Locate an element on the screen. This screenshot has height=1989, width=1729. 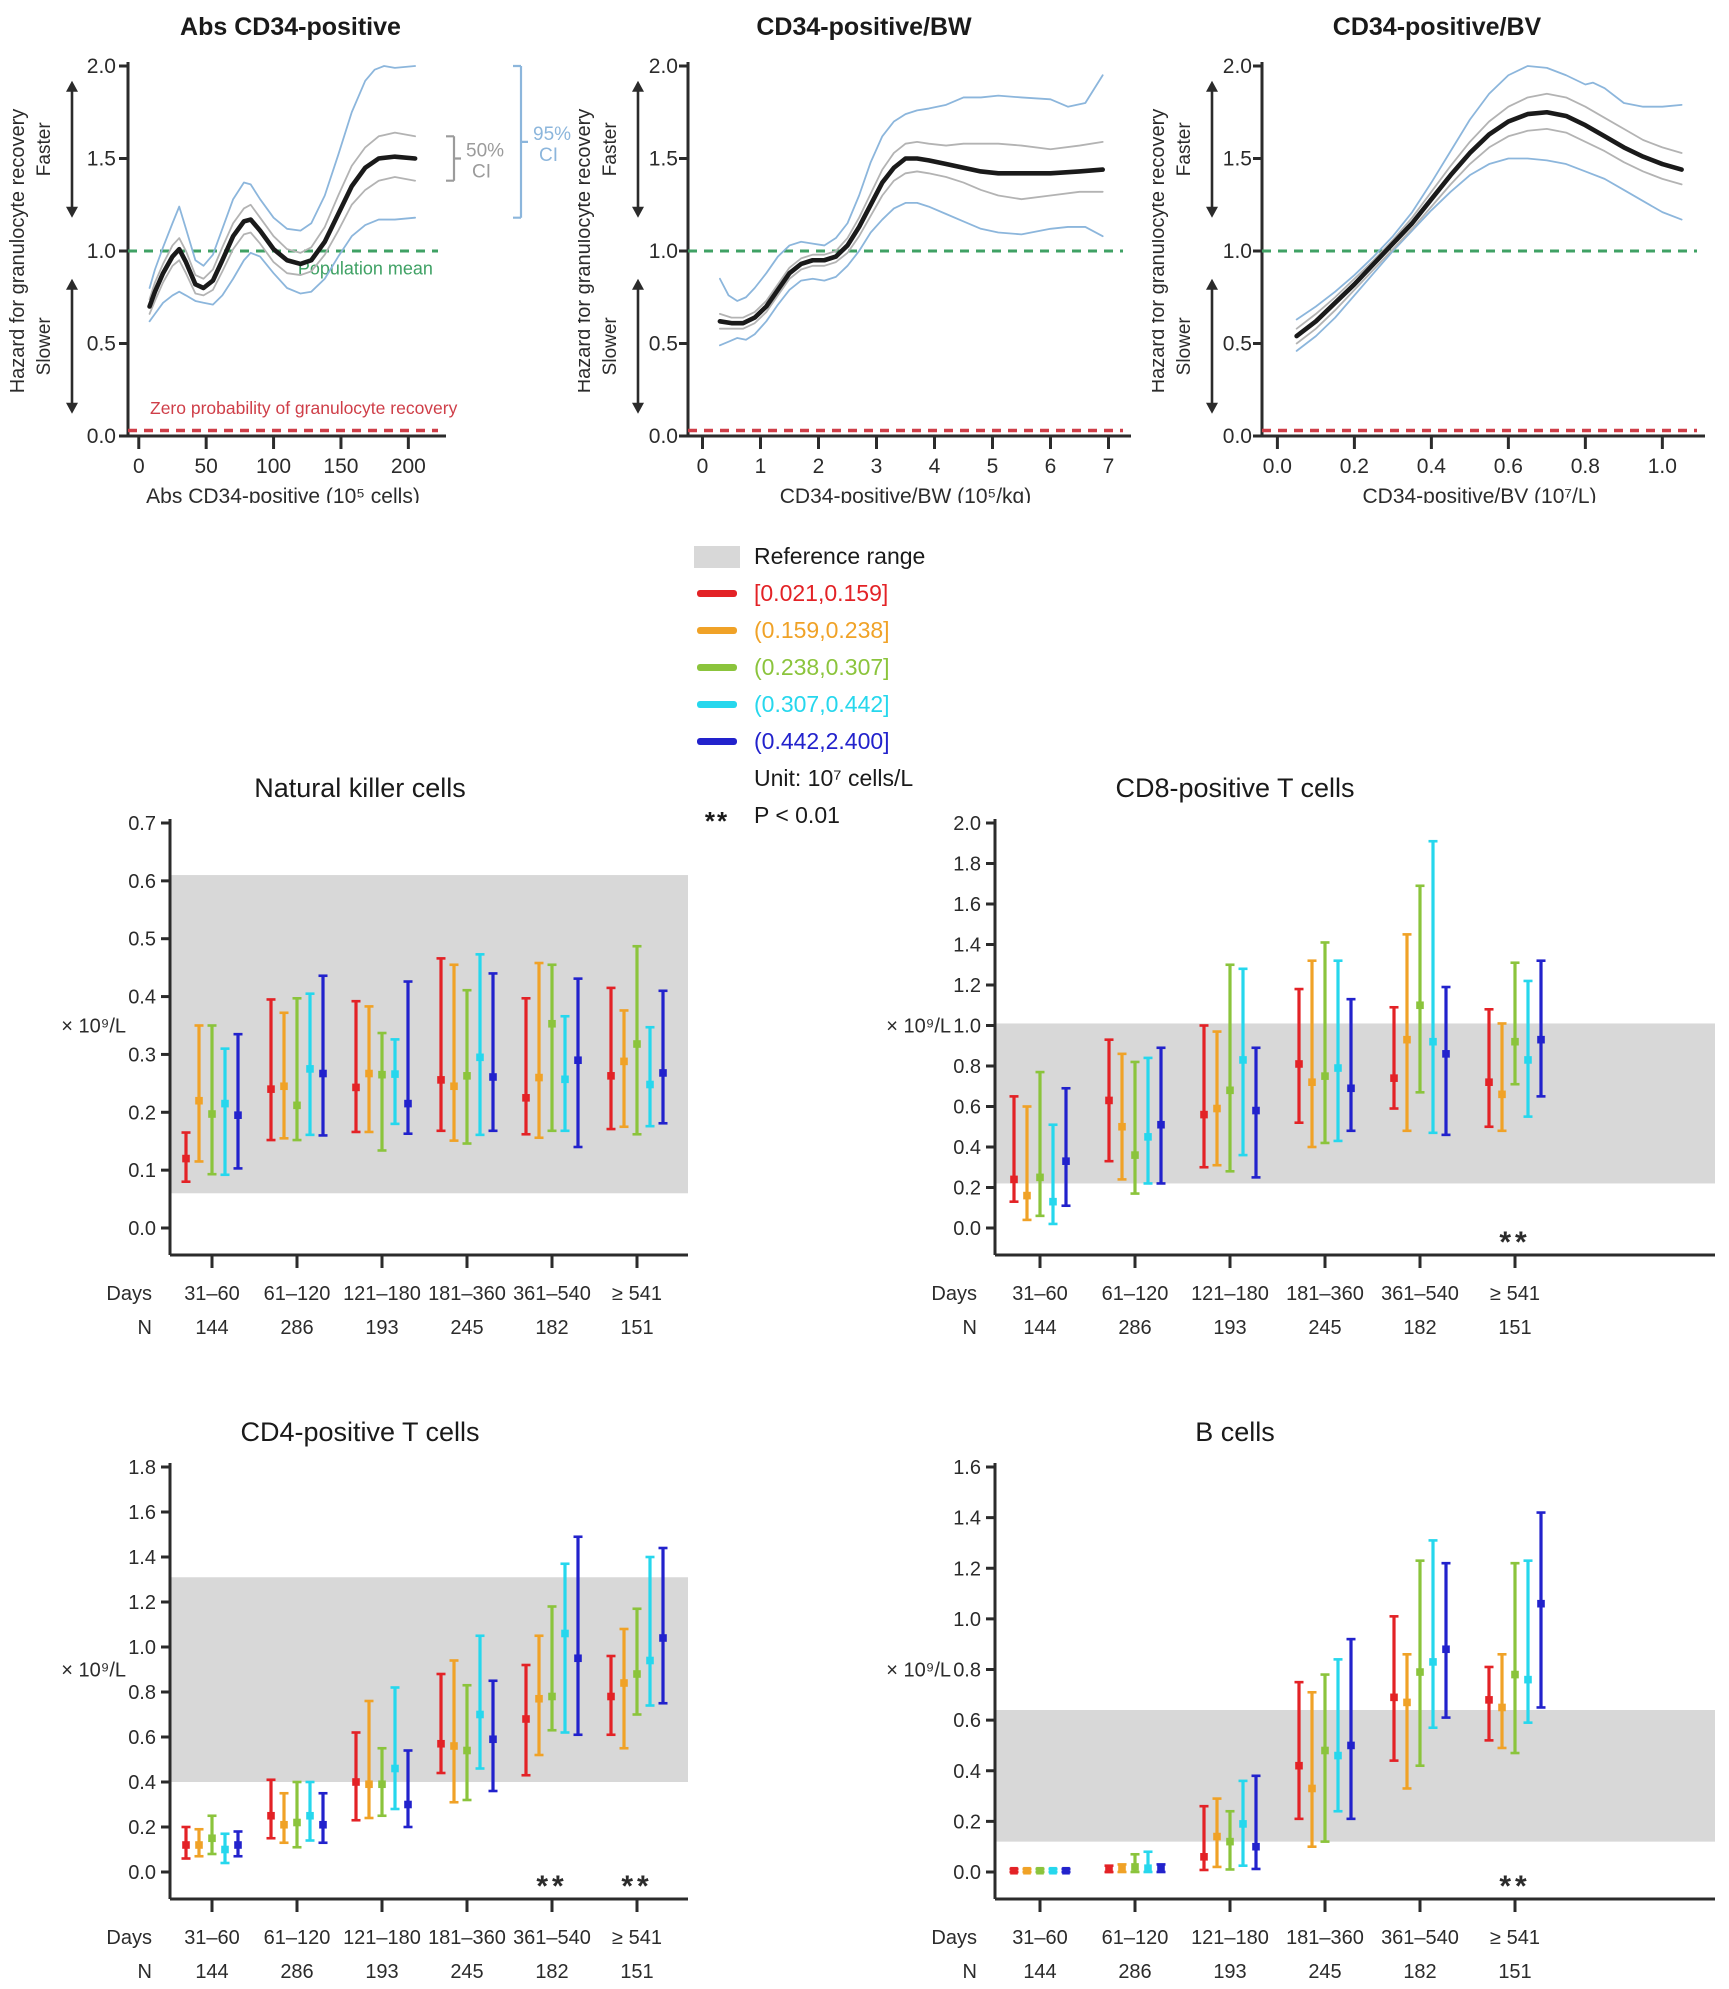
x-tick-label: 0 is located at coordinates (703, 466).